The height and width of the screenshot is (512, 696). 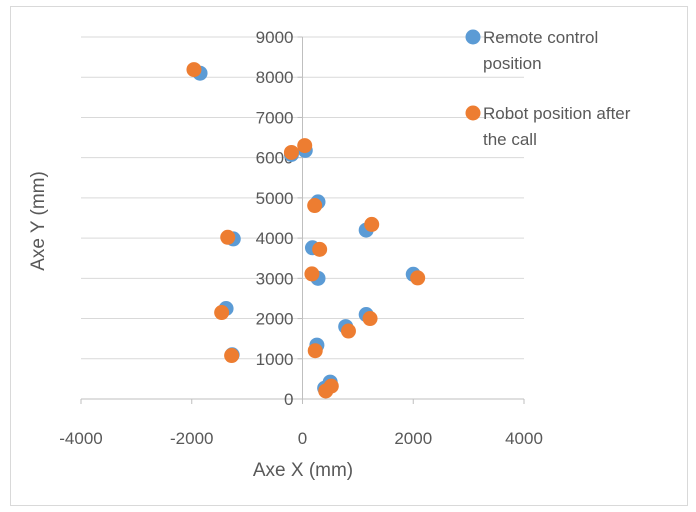 What do you see at coordinates (302, 438) in the screenshot?
I see `x-tick-label: 0` at bounding box center [302, 438].